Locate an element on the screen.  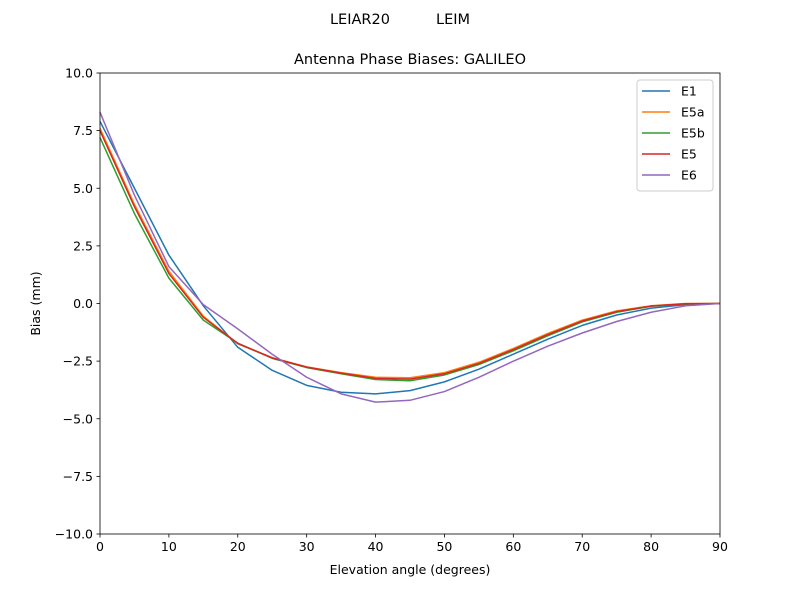
legend-box is located at coordinates (675, 135).